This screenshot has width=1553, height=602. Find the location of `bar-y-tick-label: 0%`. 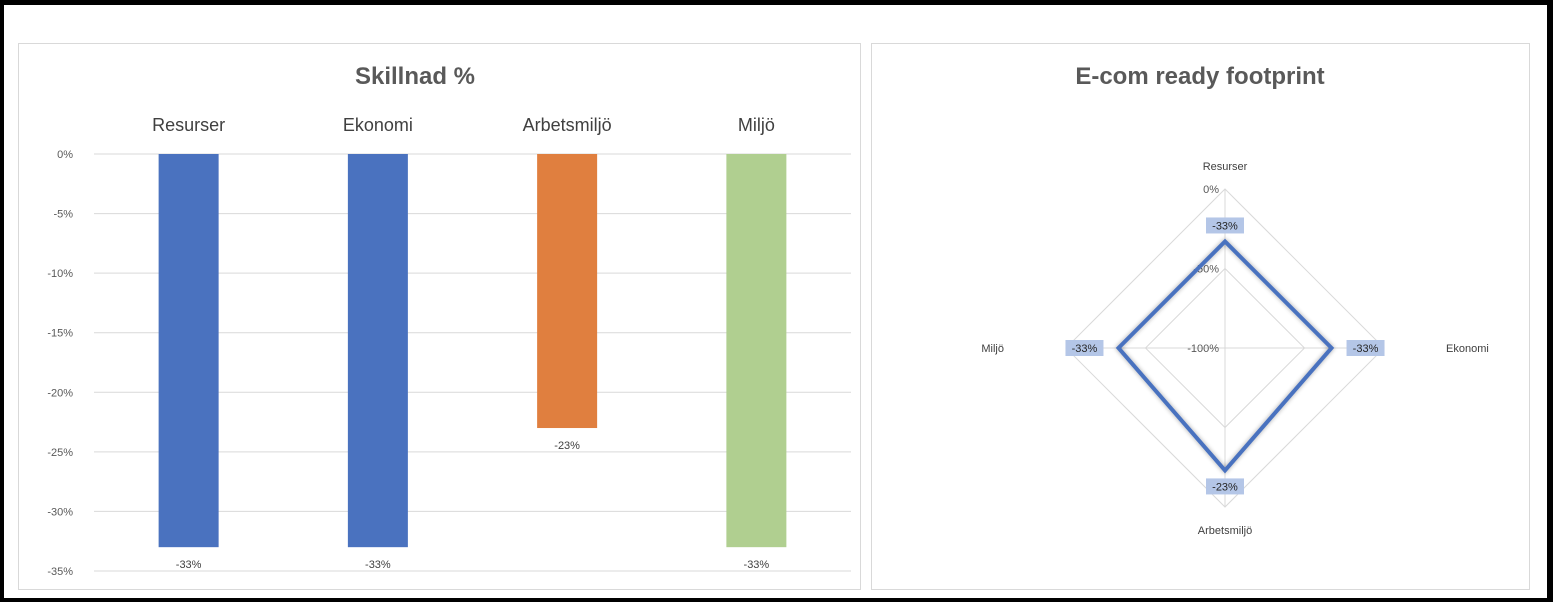

bar-y-tick-label: 0% is located at coordinates (65, 155).